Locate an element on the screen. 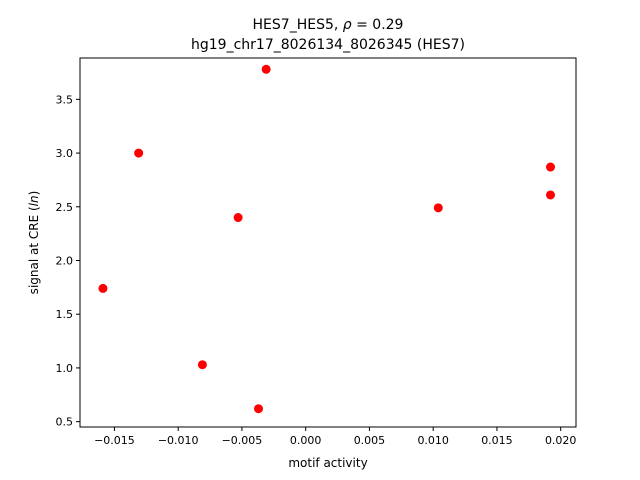 Image resolution: width=640 pixels, height=480 pixels. x-tick-label: −0.005 is located at coordinates (242, 440).